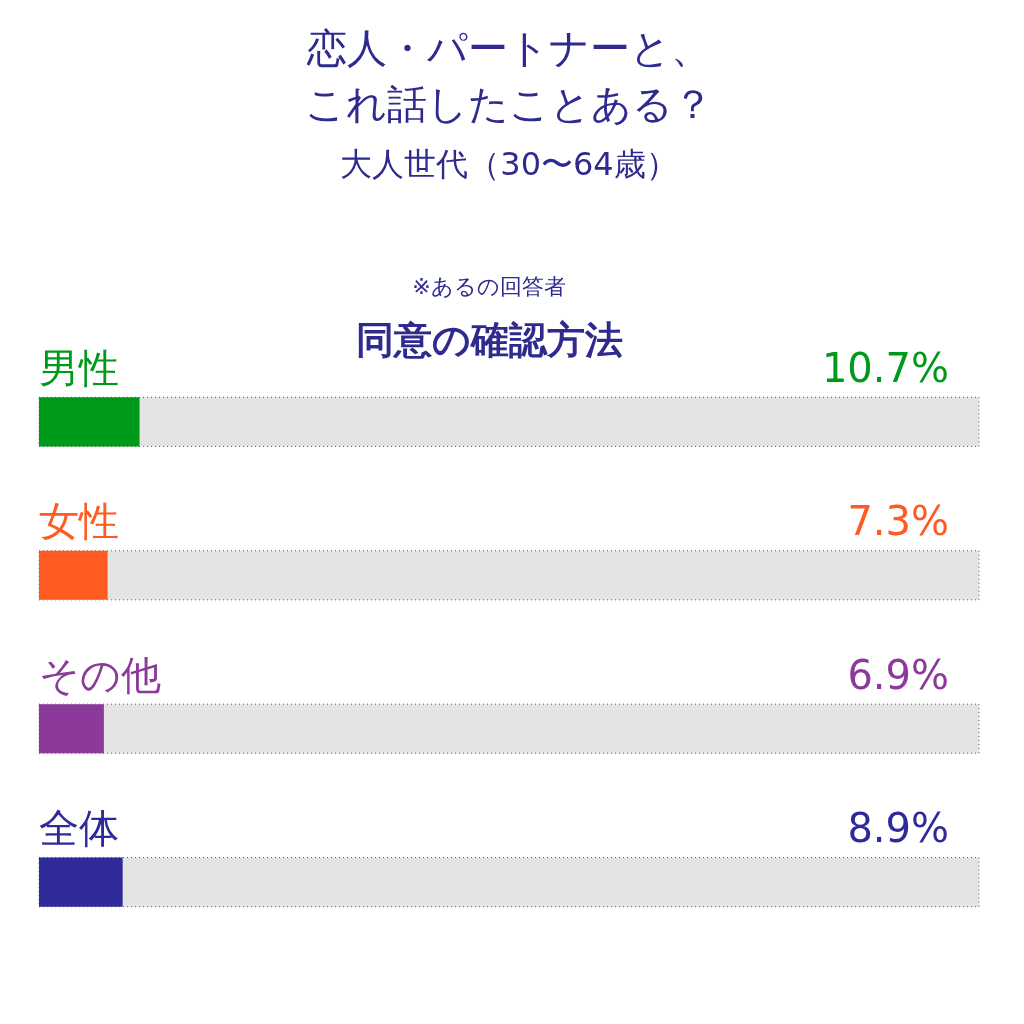 The width and height of the screenshot is (1024, 1024). I want to click on text: これ話したことある？, so click(509, 104).